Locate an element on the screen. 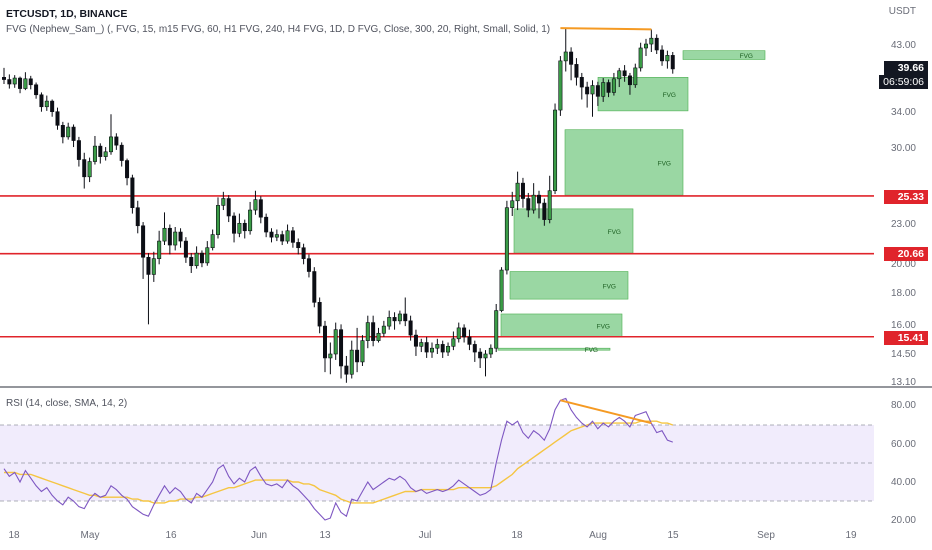 This screenshot has width=932, height=550. price-tick: 16.00 is located at coordinates (903, 325).